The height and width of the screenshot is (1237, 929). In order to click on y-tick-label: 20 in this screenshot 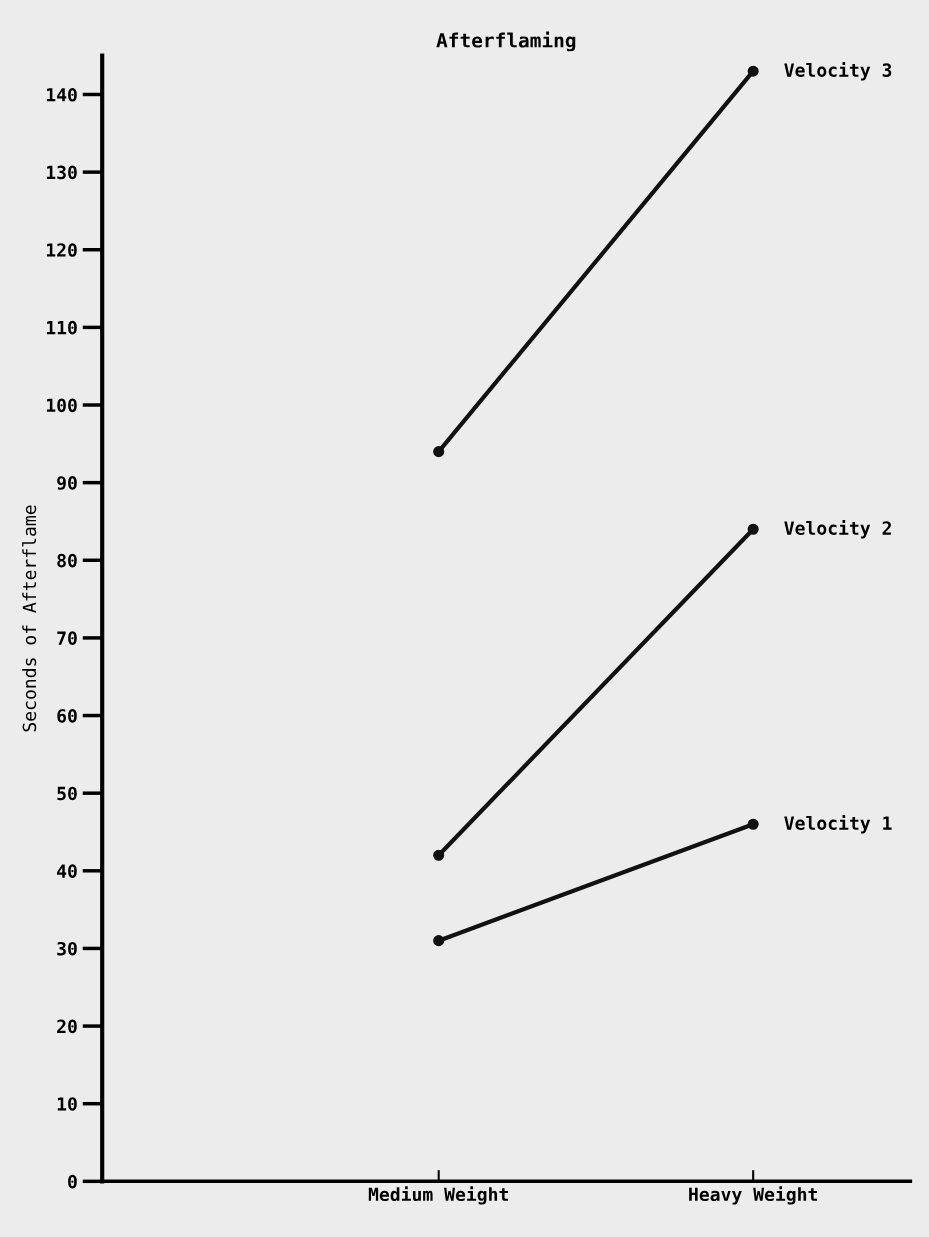, I will do `click(67, 1026)`.